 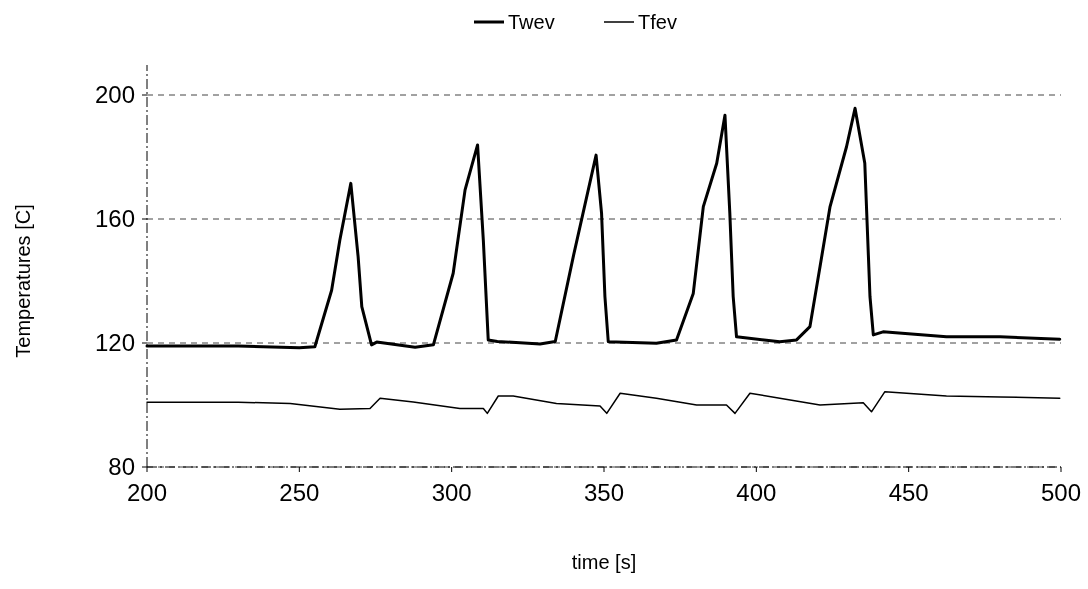 I want to click on y-tick-label: 200, so click(x=114, y=95).